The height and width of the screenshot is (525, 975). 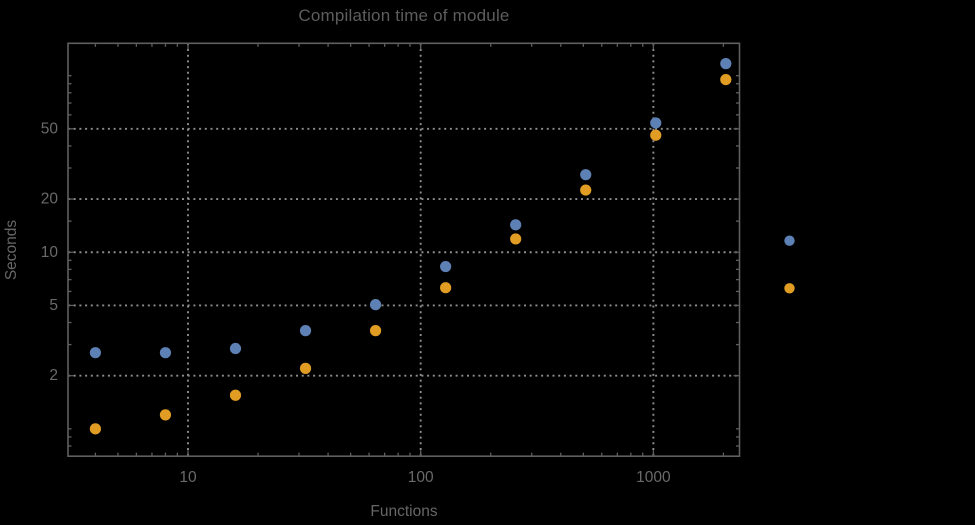 What do you see at coordinates (516, 225) in the screenshot?
I see `data-point-blue-x256` at bounding box center [516, 225].